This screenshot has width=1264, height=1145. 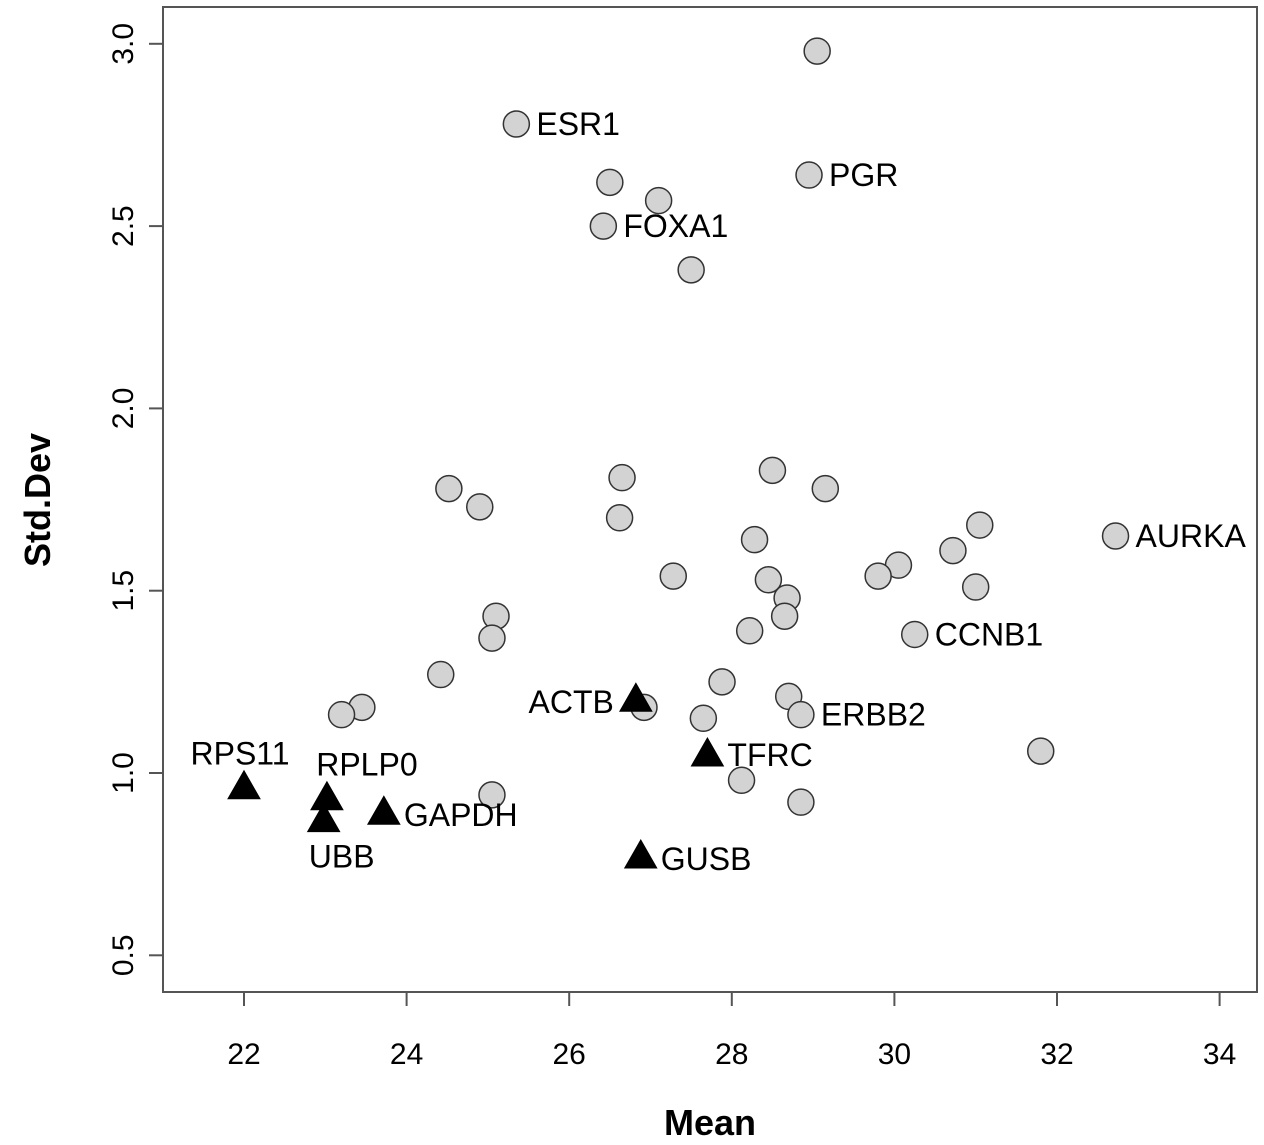 What do you see at coordinates (123, 409) in the screenshot?
I see `y-tick-label: 2.0` at bounding box center [123, 409].